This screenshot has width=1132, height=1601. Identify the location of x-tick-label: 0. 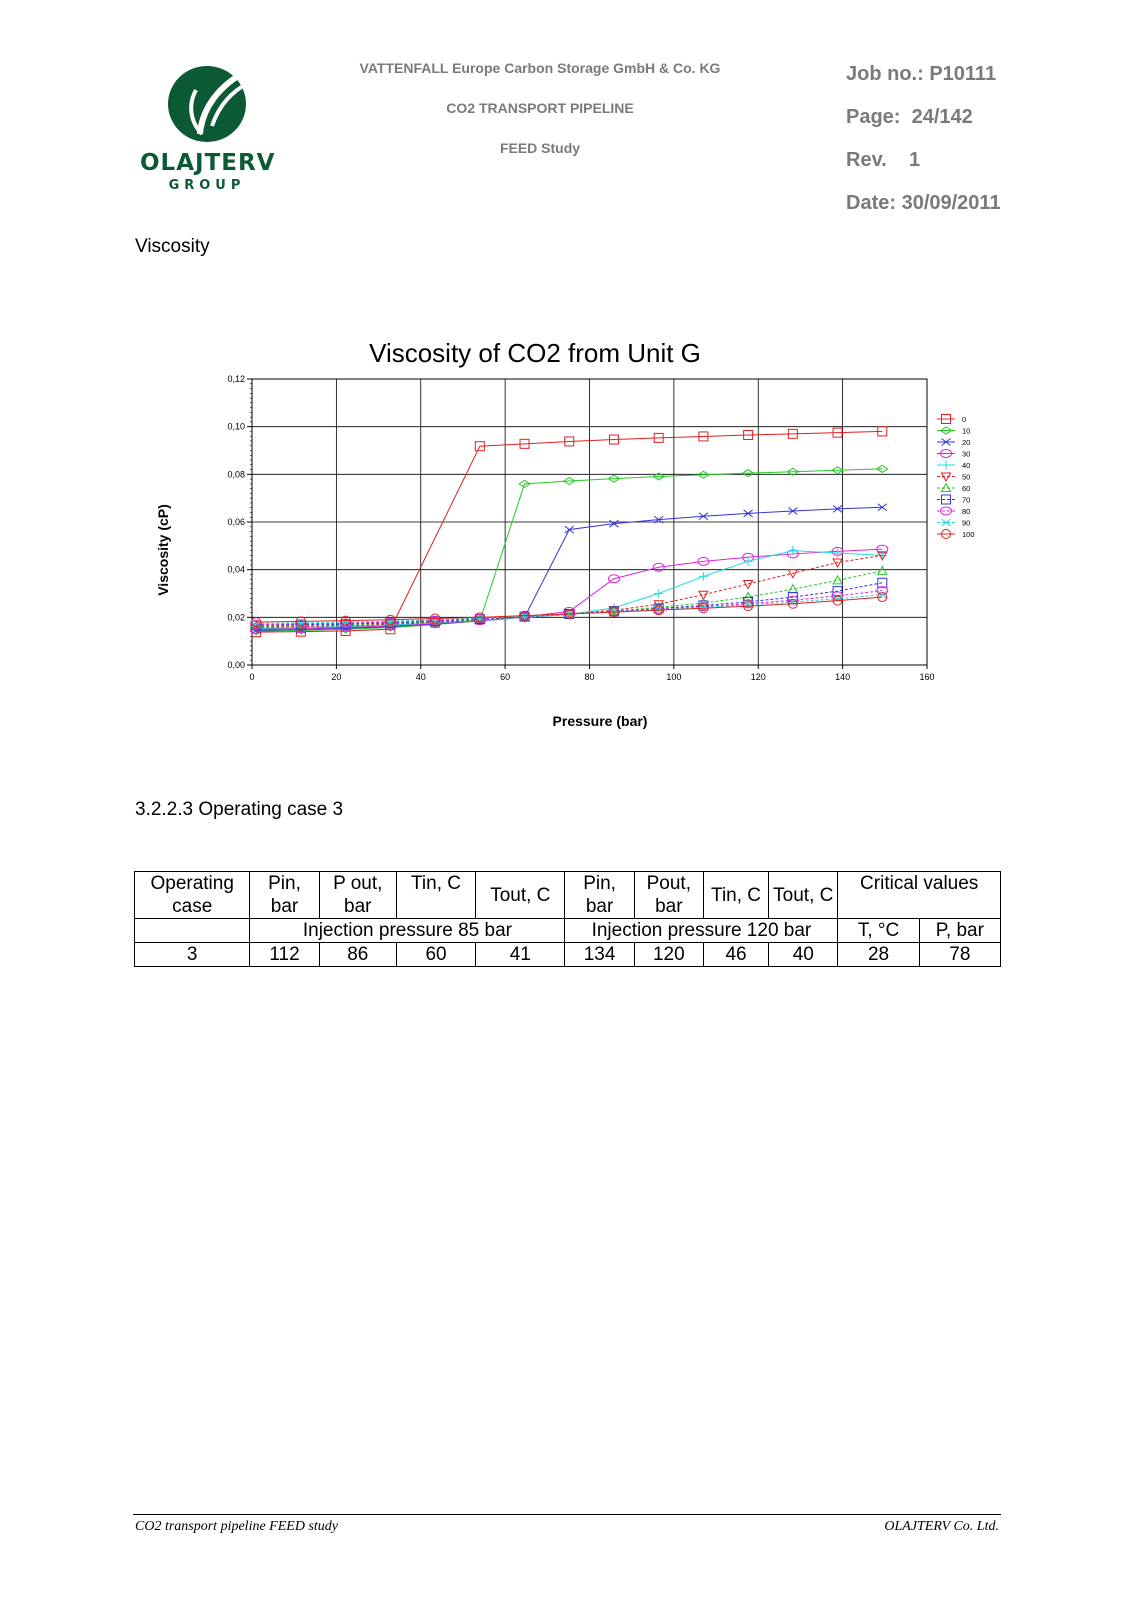
(251, 677).